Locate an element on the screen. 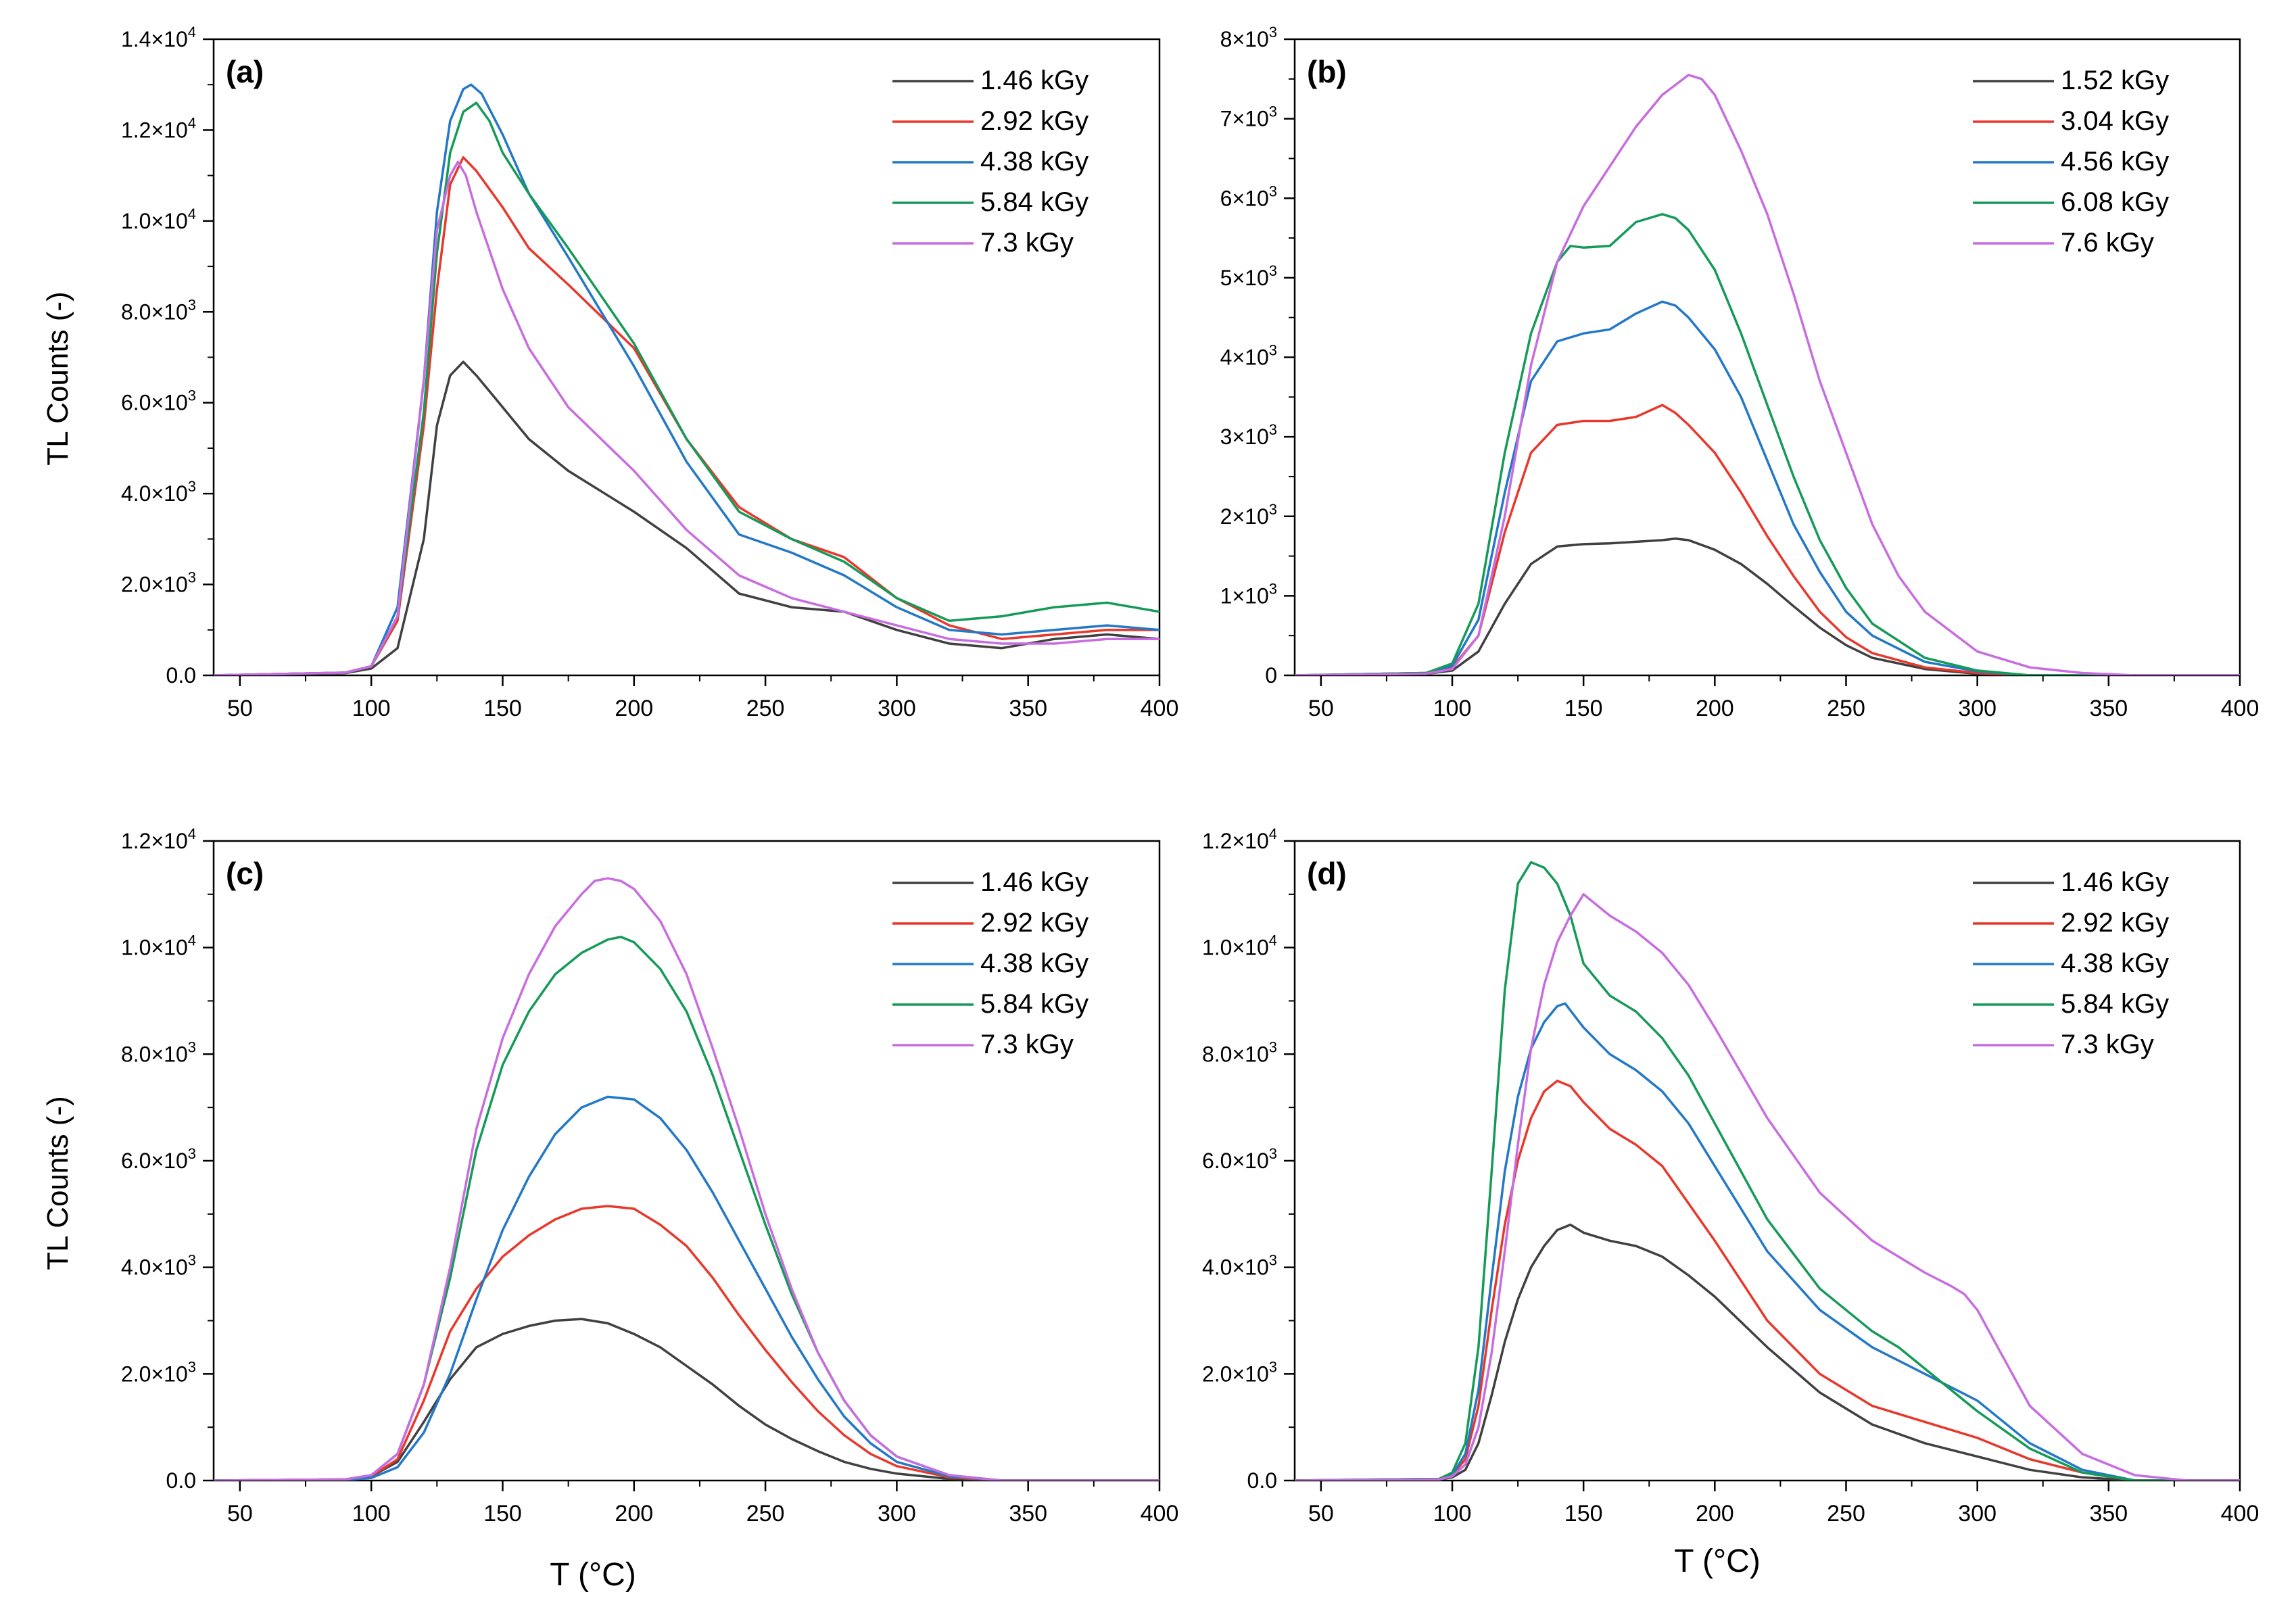 The height and width of the screenshot is (1611, 2296). legend-label: 7.6 kGy is located at coordinates (2107, 243).